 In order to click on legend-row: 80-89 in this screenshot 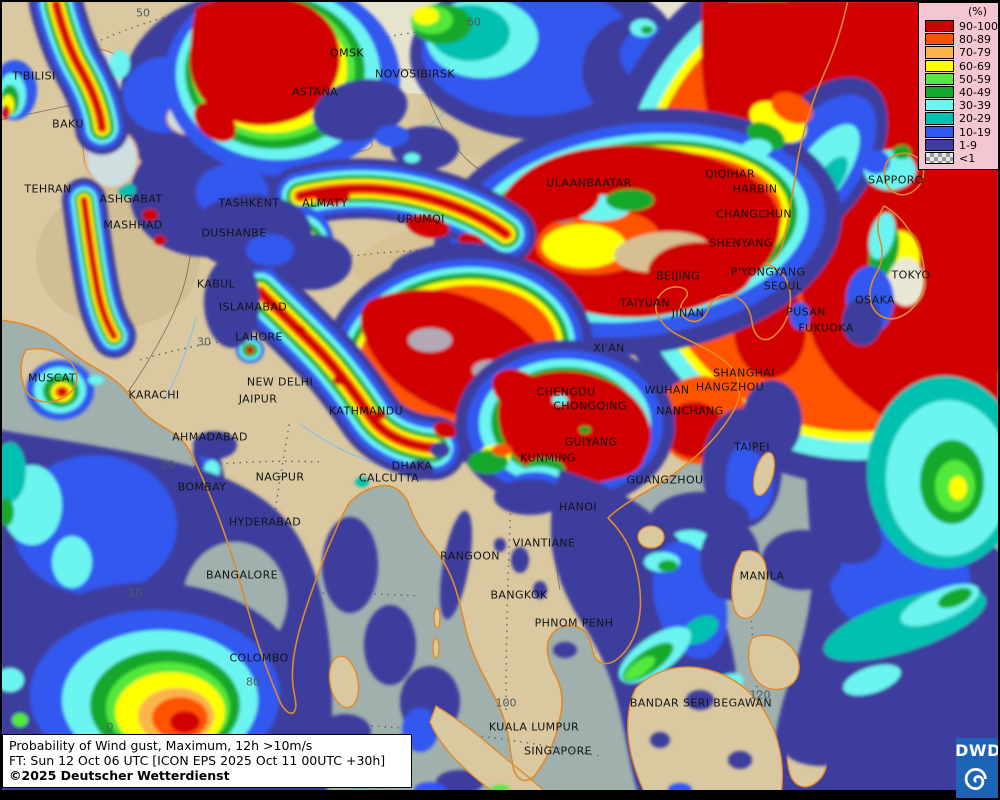, I will do `click(959, 39)`.